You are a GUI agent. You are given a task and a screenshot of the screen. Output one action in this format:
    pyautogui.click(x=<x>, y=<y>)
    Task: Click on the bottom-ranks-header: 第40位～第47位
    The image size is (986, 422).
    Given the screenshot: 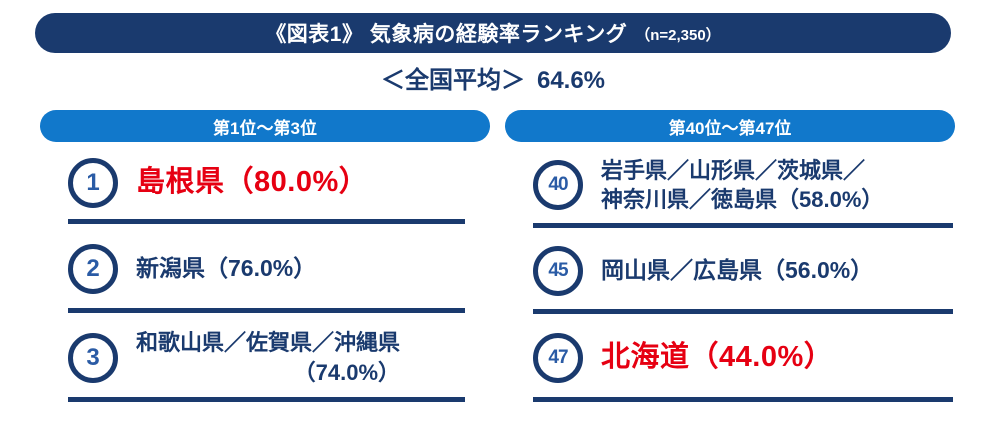 What is the action you would take?
    pyautogui.click(x=730, y=126)
    